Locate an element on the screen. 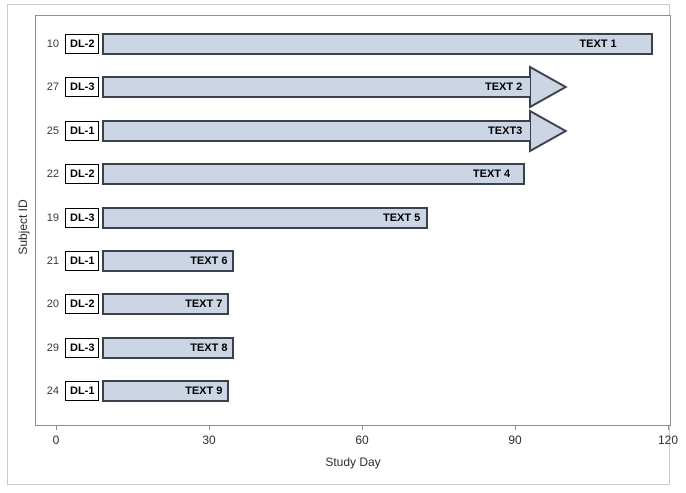  swimmer-bar: TEXT 9 is located at coordinates (165, 391).